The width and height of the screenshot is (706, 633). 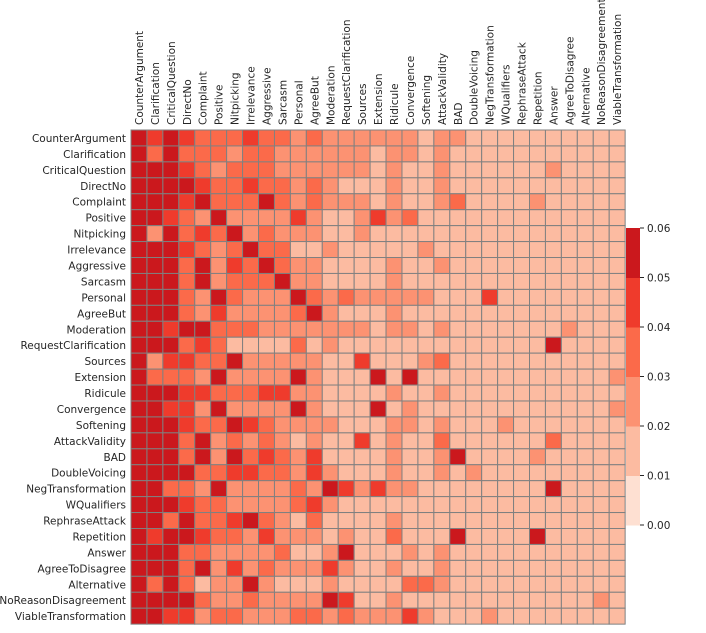 What do you see at coordinates (204, 98) in the screenshot?
I see `col-label-Complaint: Complaint` at bounding box center [204, 98].